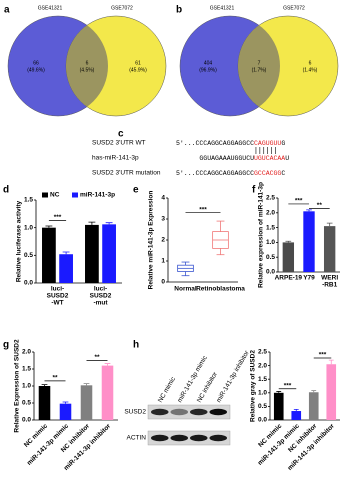  I want to click on sequence-segment: UGUCACAA, so click(269, 158).